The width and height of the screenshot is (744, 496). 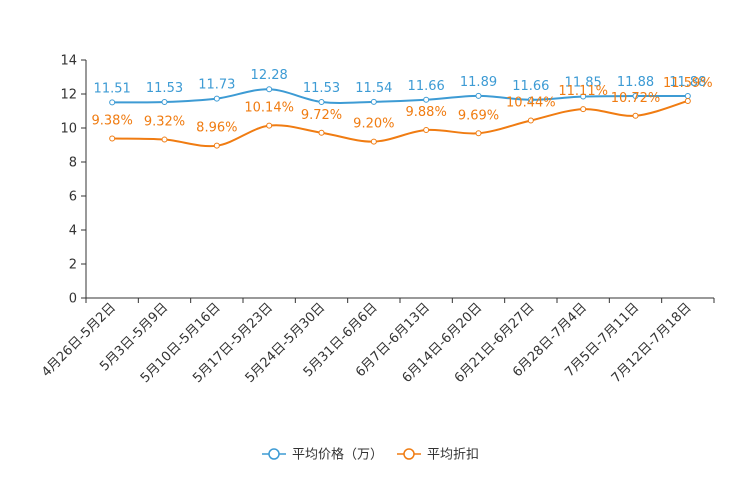 I want to click on data-label-discount: 11.11%, so click(x=583, y=91).